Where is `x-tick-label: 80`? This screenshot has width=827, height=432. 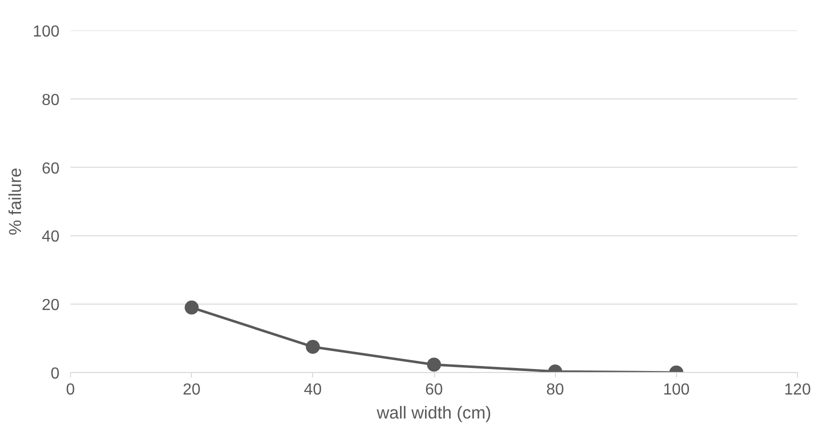
x-tick-label: 80 is located at coordinates (555, 390).